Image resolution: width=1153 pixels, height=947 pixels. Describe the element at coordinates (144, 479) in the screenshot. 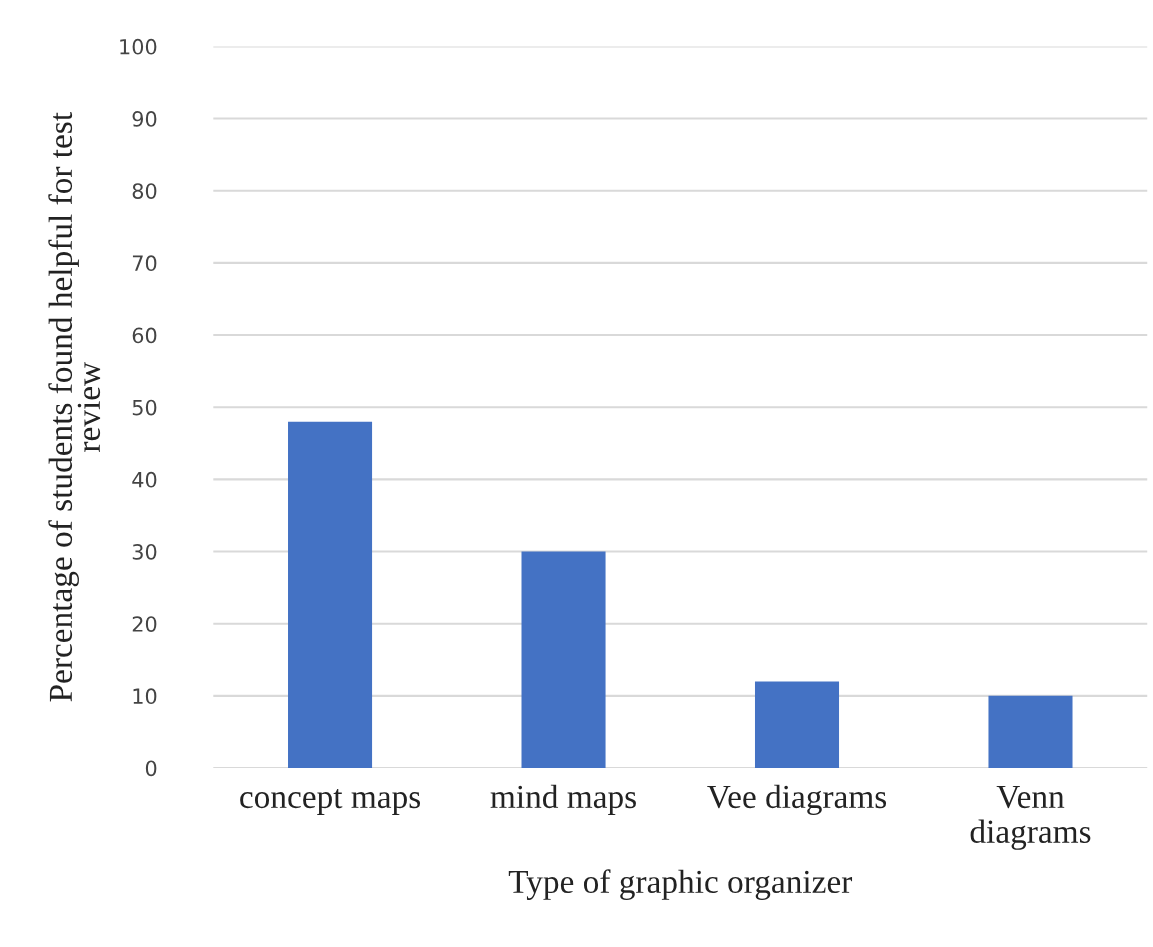

I see `y-tick-label: 40` at that location.